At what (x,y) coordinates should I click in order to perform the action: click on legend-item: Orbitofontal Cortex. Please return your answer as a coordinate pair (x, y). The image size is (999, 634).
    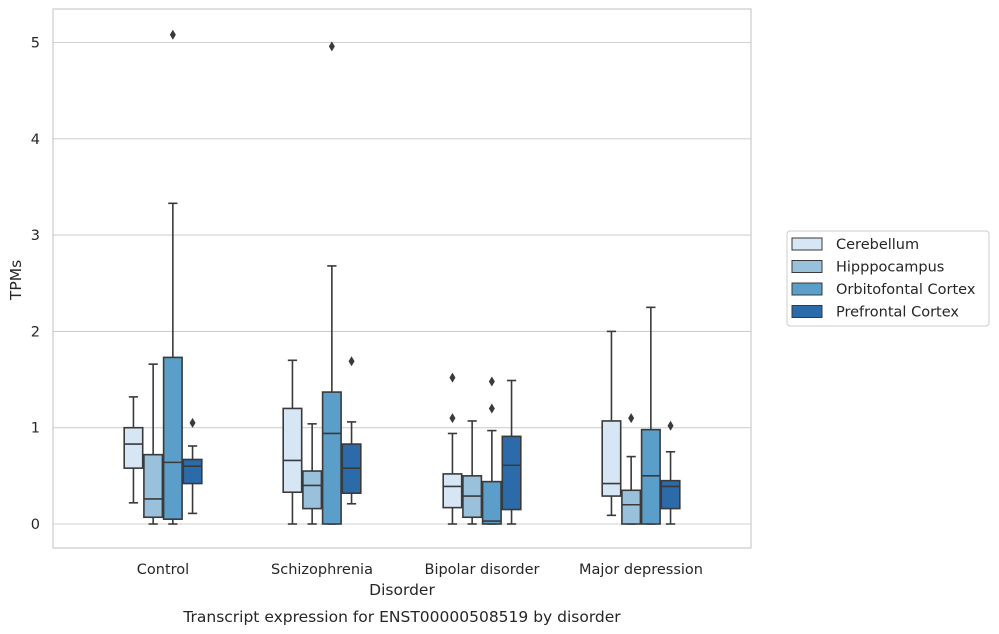
    Looking at the image, I should click on (883, 290).